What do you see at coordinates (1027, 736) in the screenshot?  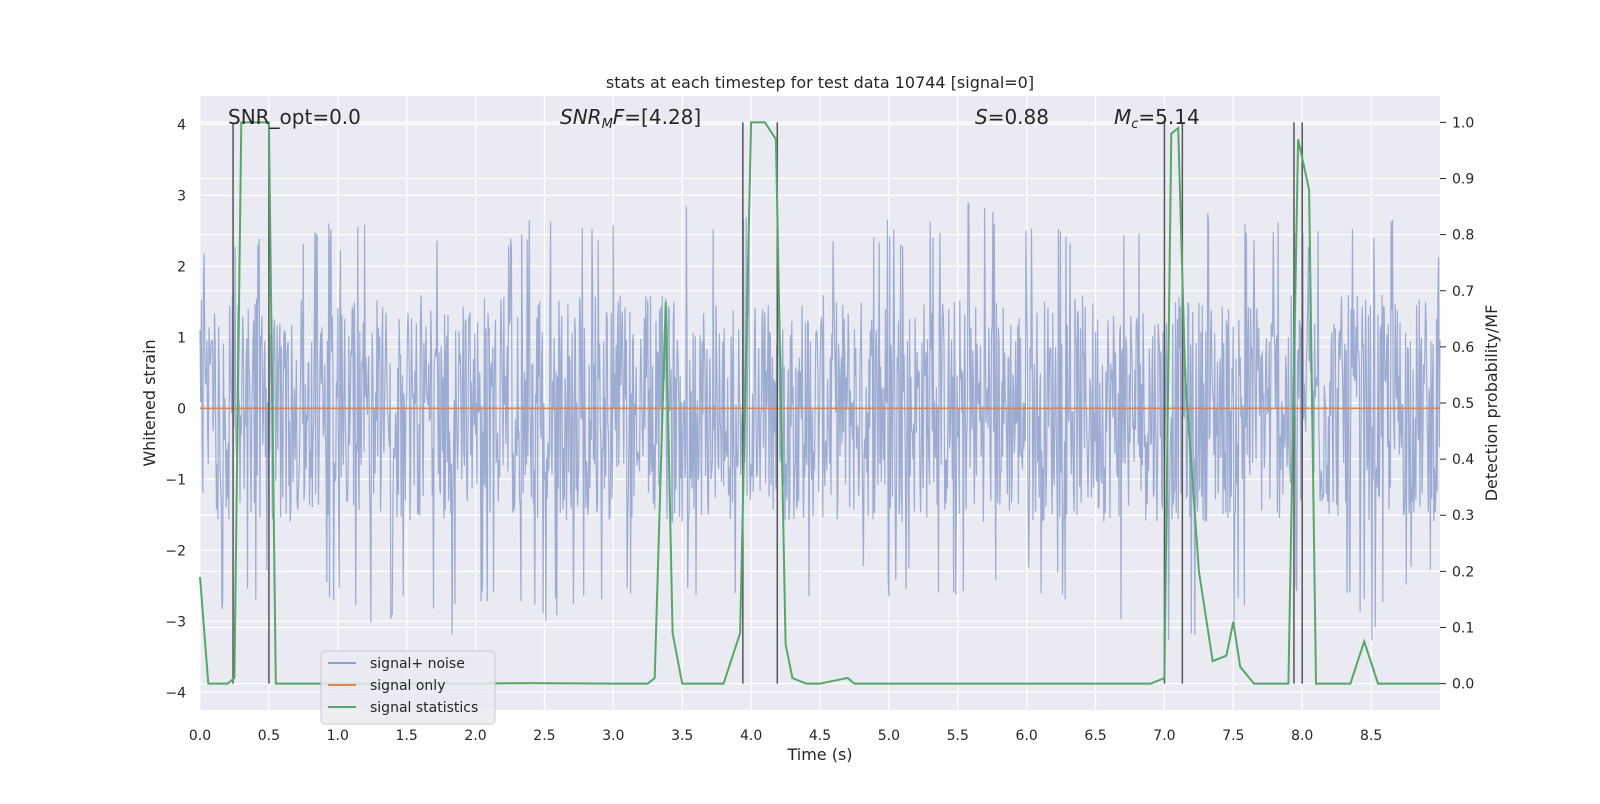 I see `x-tick-label: 6.0` at bounding box center [1027, 736].